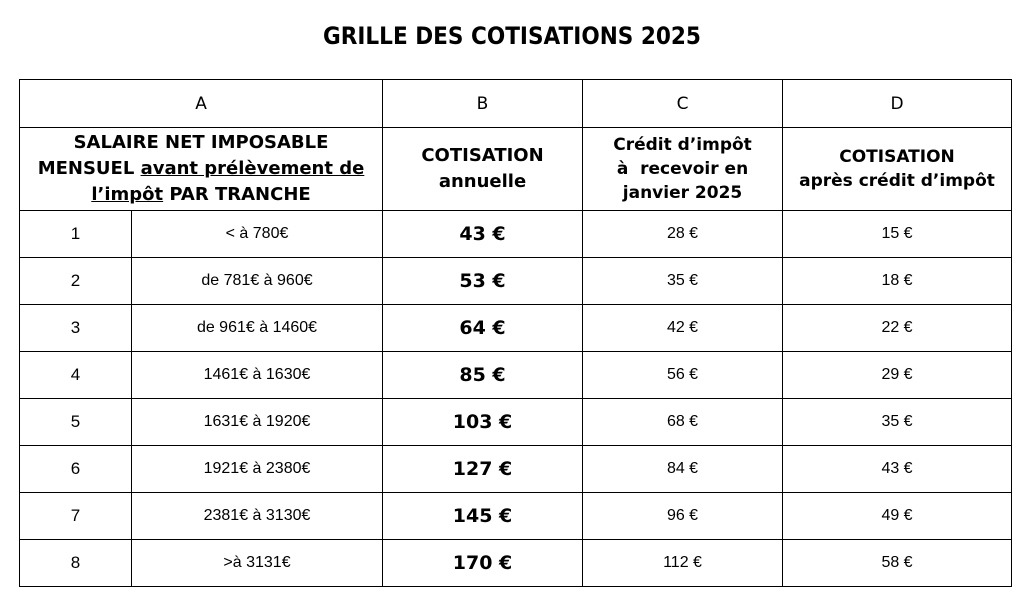 The height and width of the screenshot is (616, 1024). I want to click on table-row: 2 de 781€ à 960€ 53 € 35 € 18 €, so click(516, 281).